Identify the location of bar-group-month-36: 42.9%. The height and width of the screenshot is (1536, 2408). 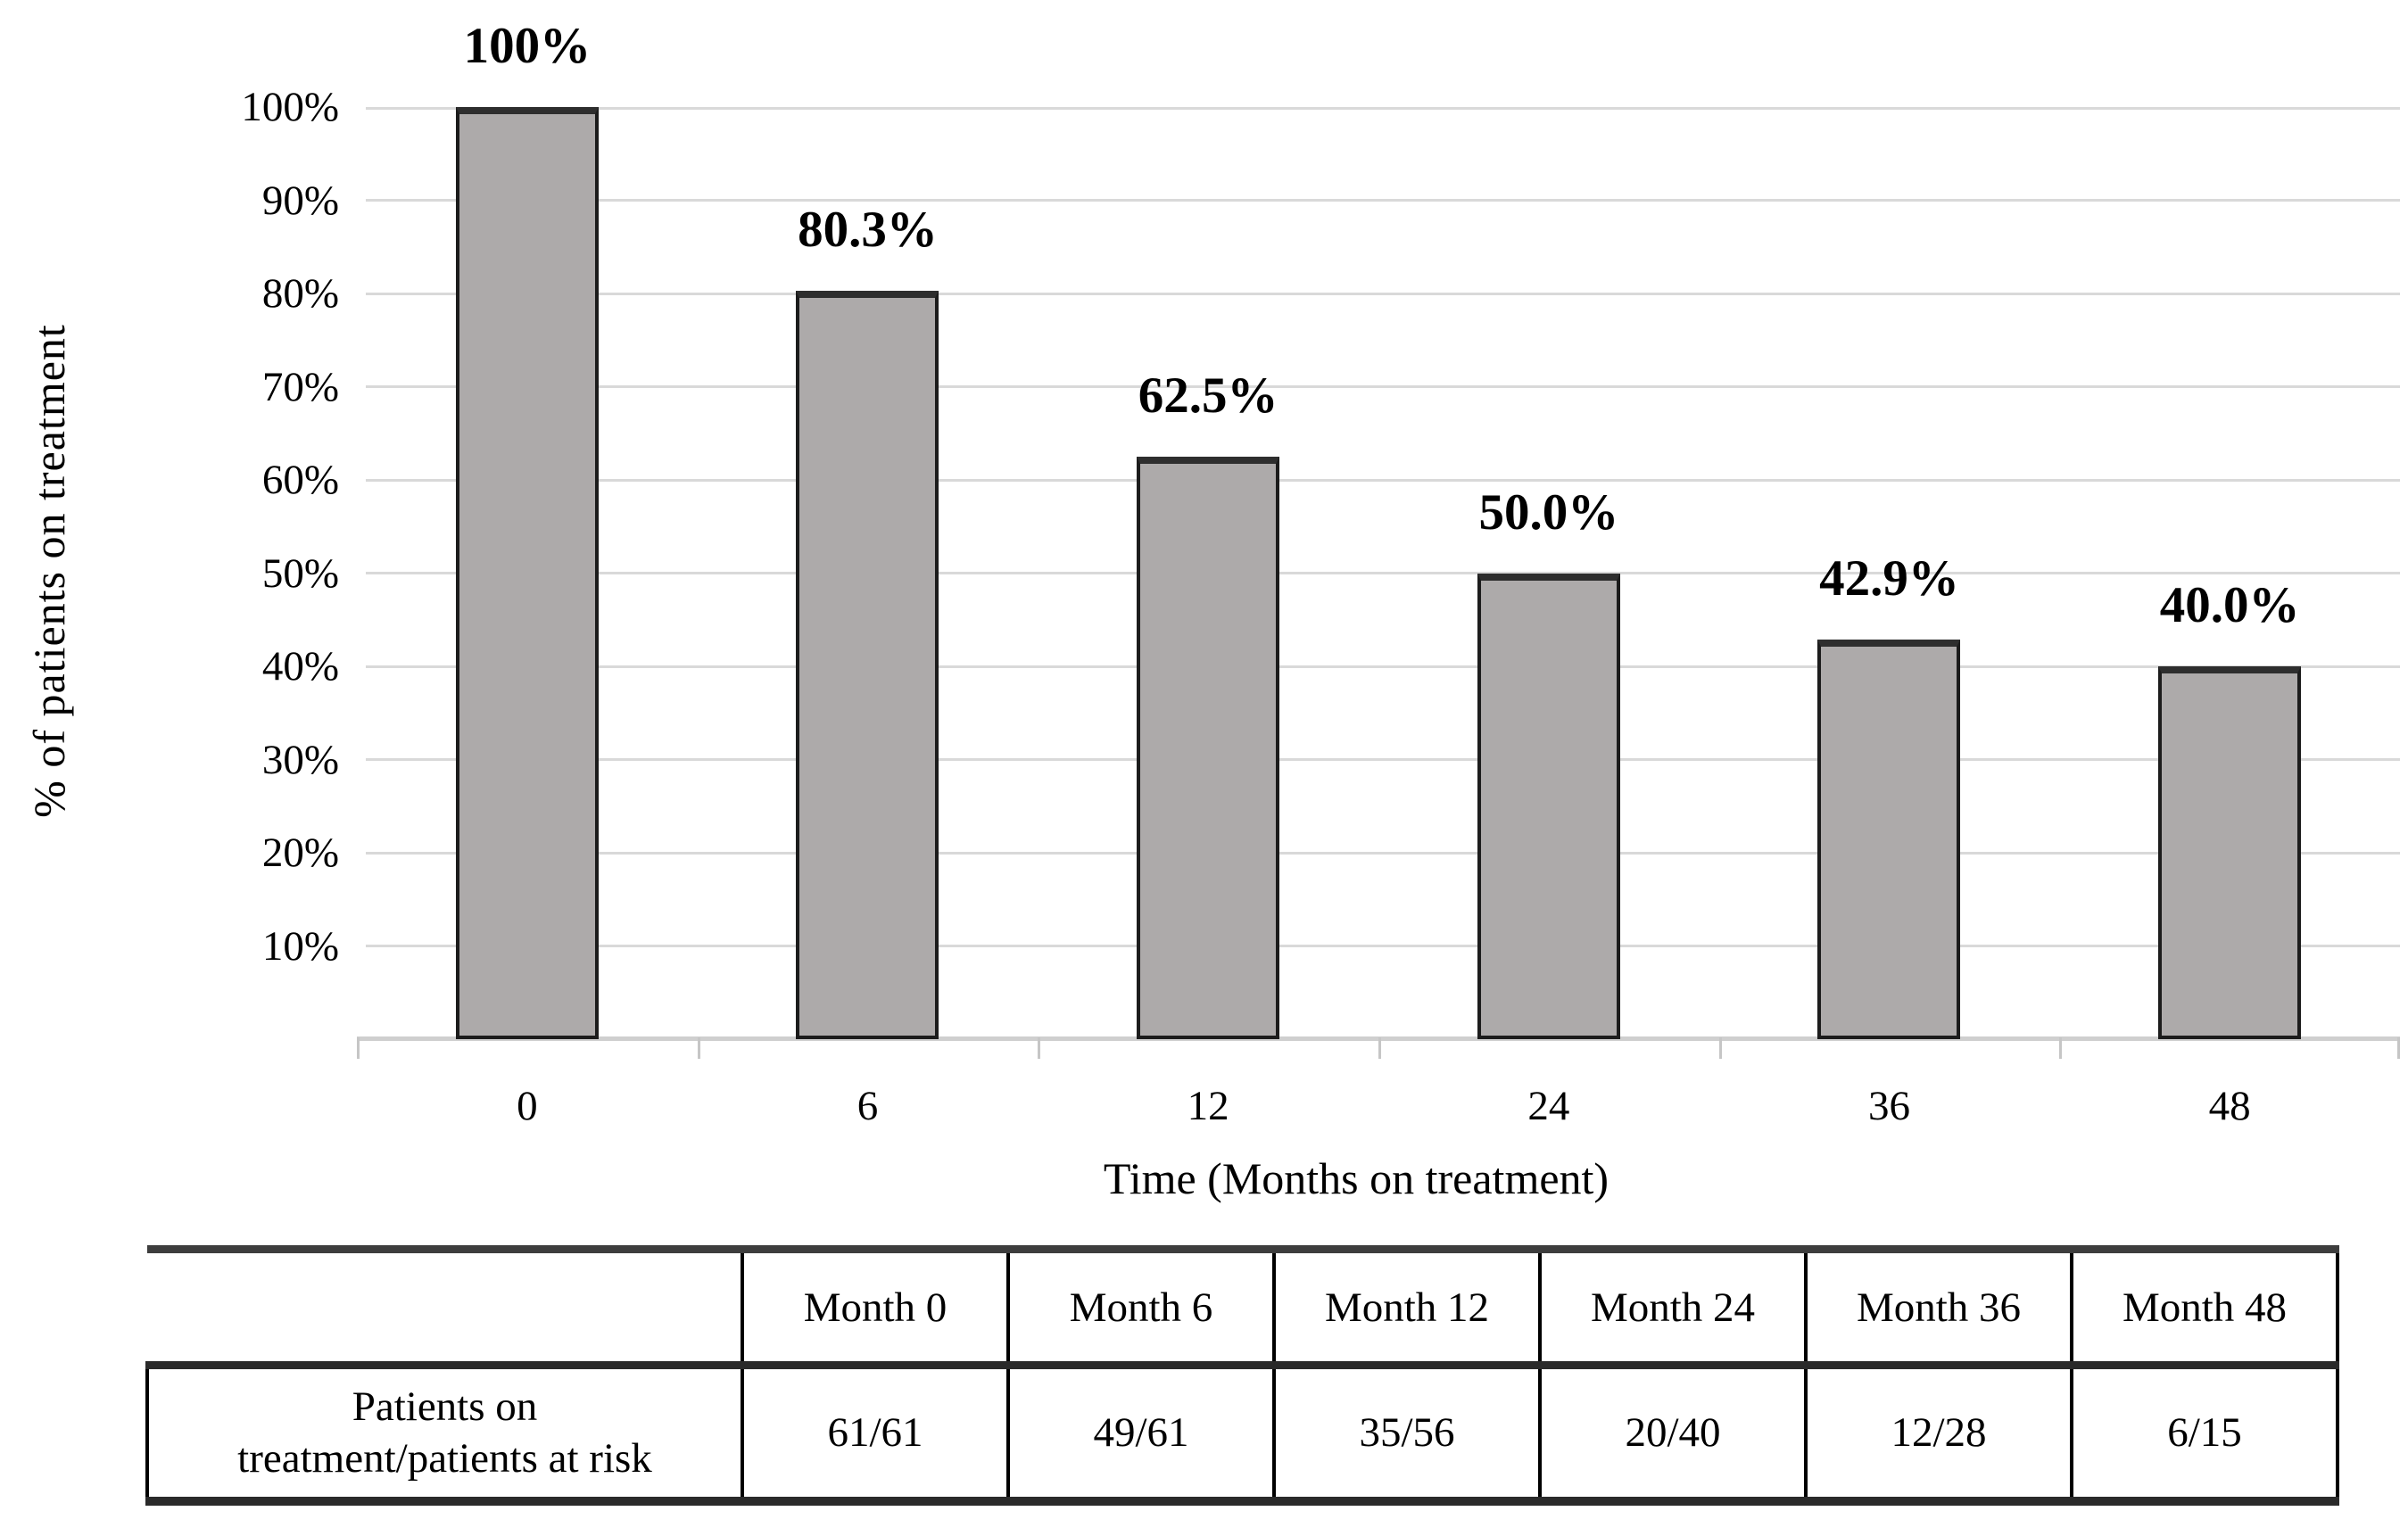
(1889, 573).